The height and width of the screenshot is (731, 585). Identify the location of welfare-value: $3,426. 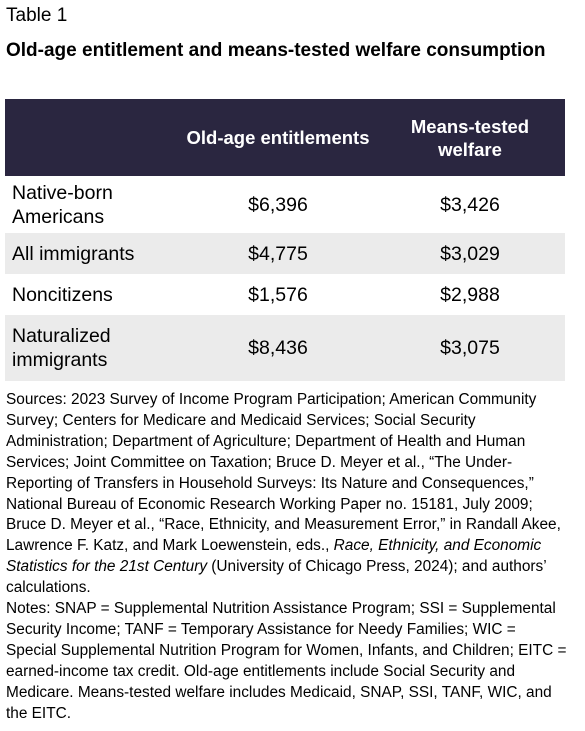
(470, 204).